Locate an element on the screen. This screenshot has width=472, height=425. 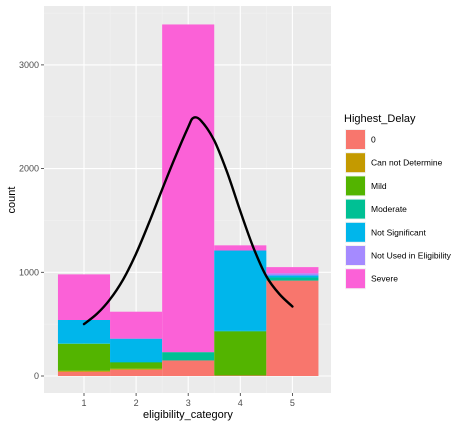
x-tick-label: 2 is located at coordinates (136, 403).